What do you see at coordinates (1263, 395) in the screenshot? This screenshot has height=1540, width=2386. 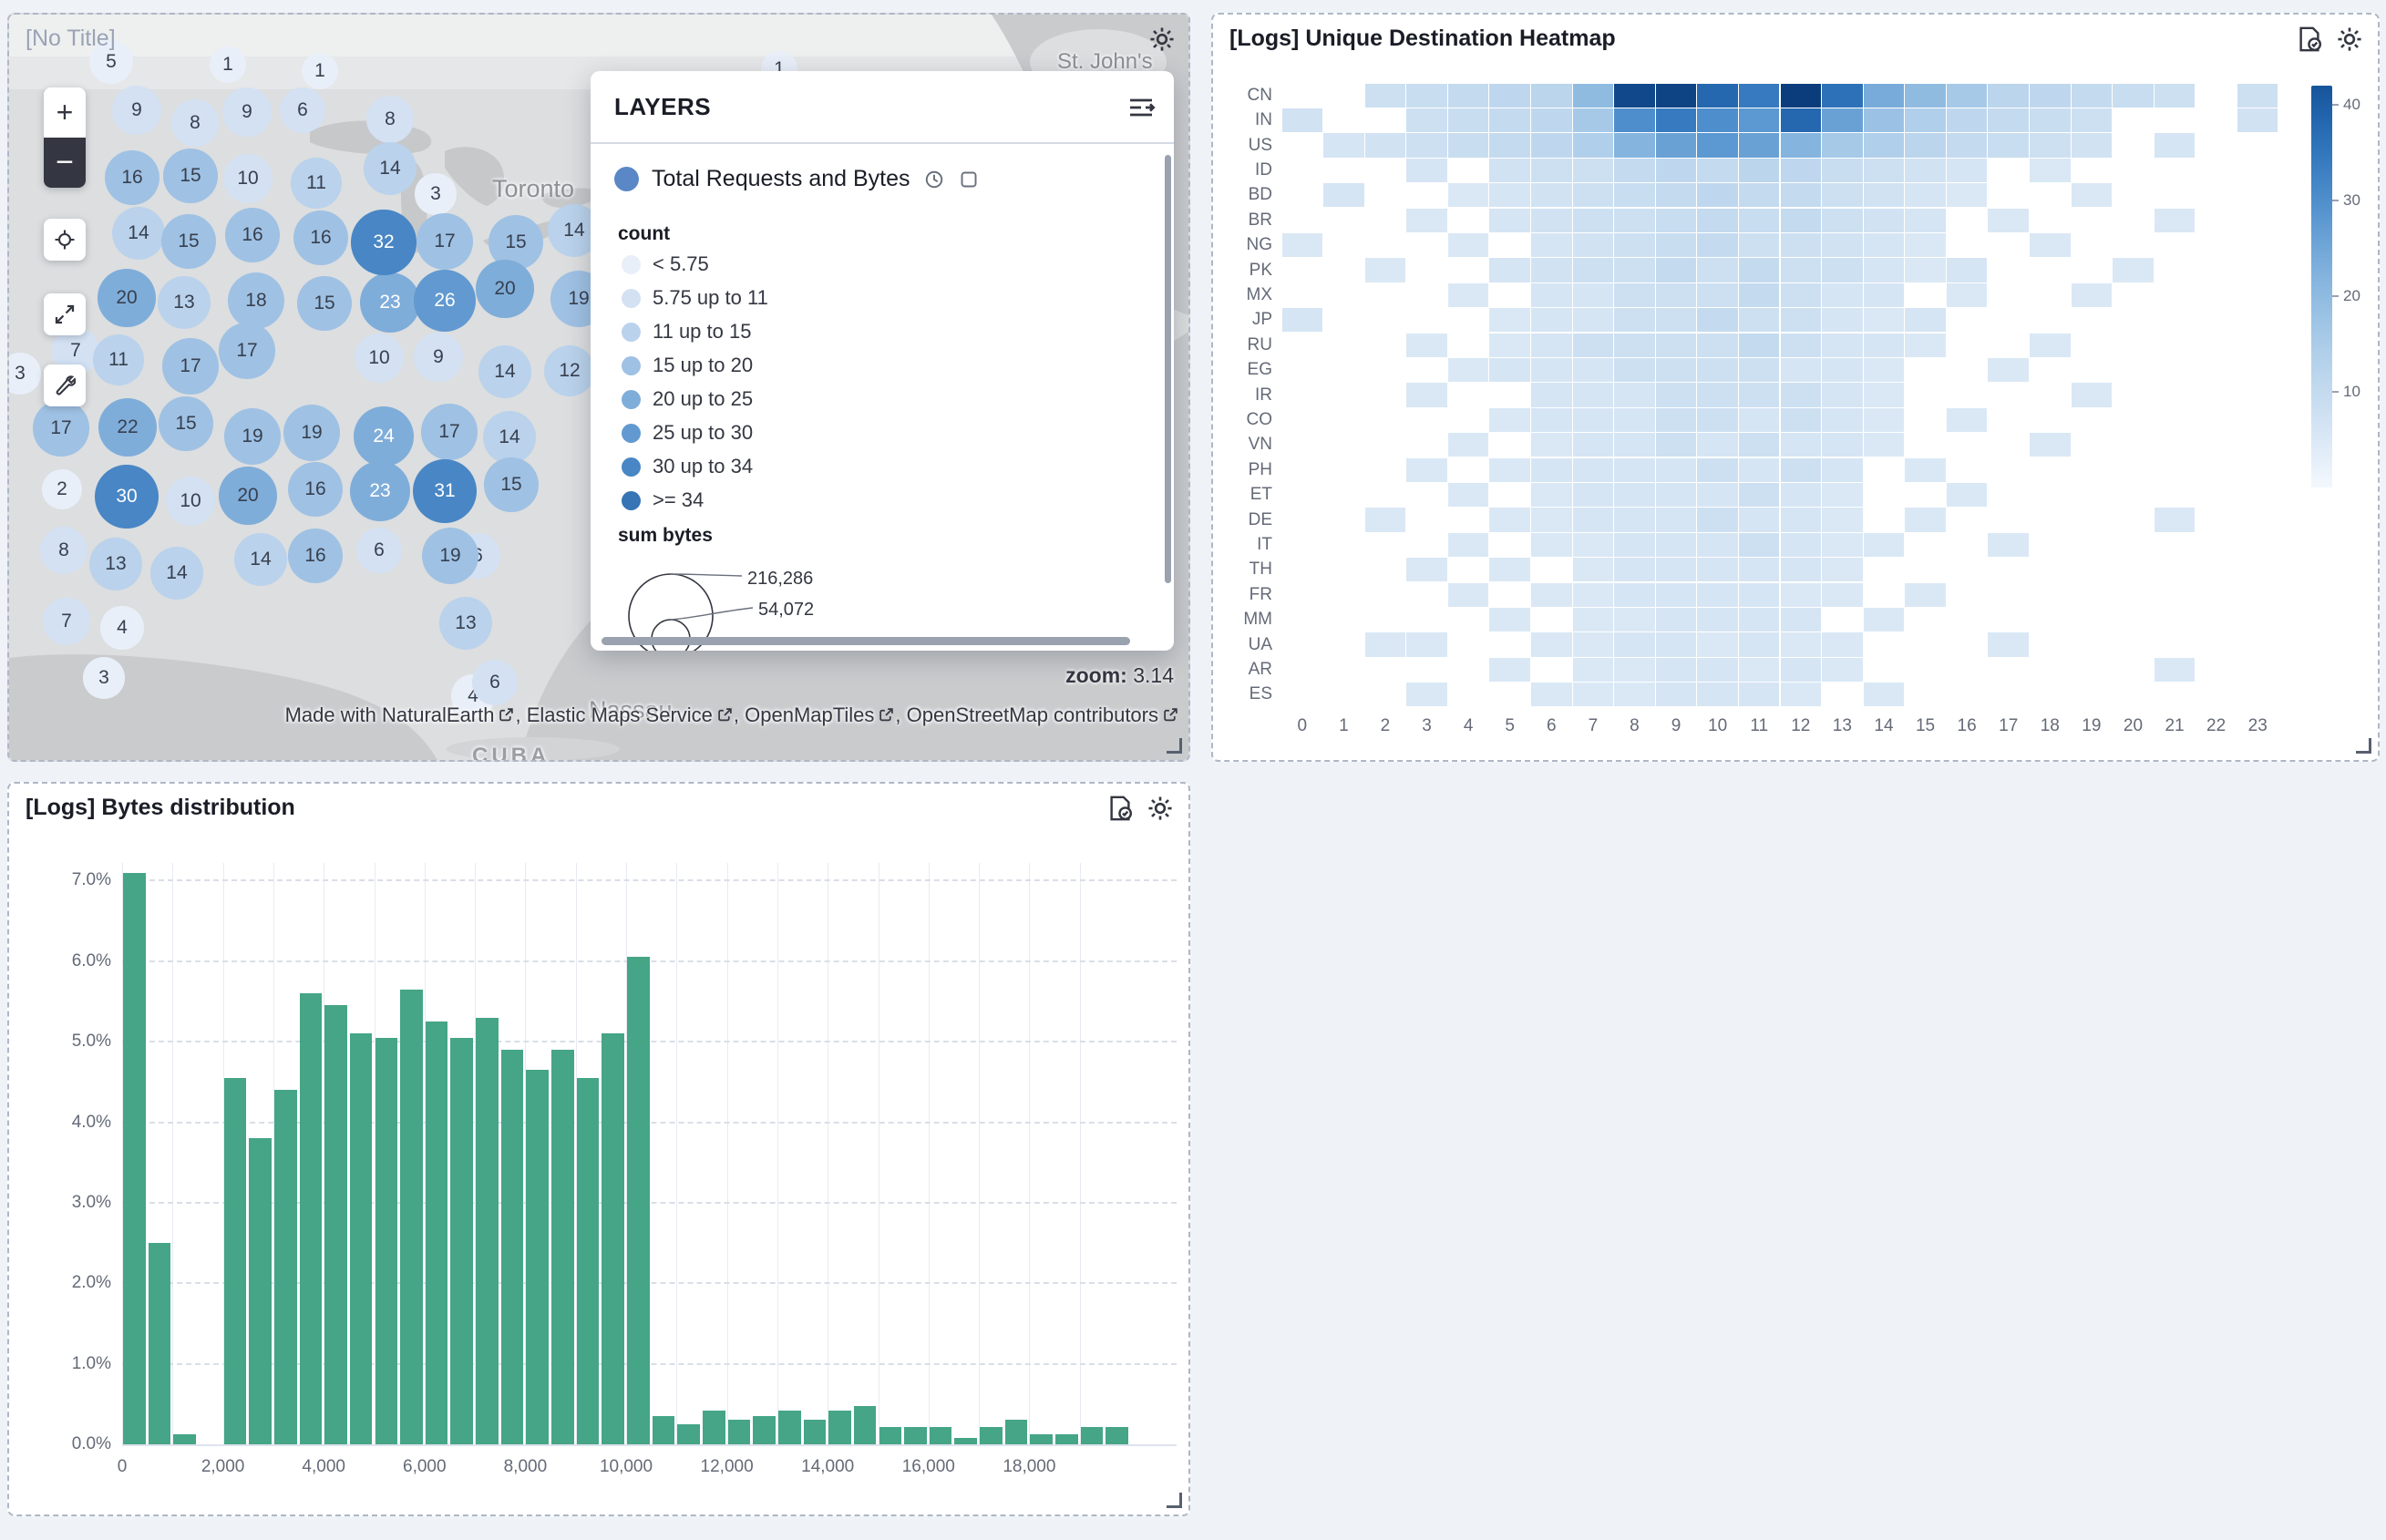 I see `heatmap-row-label: IR` at bounding box center [1263, 395].